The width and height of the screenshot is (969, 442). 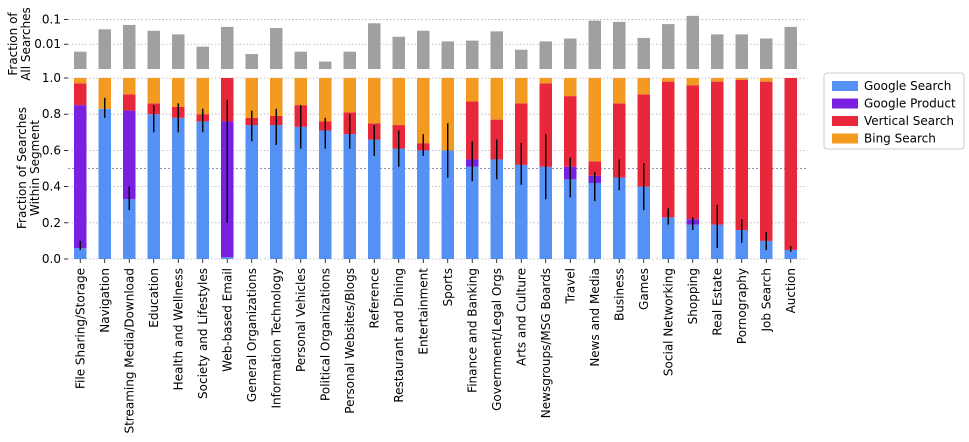 I want to click on x-tick-label: Navigation, so click(x=105, y=300).